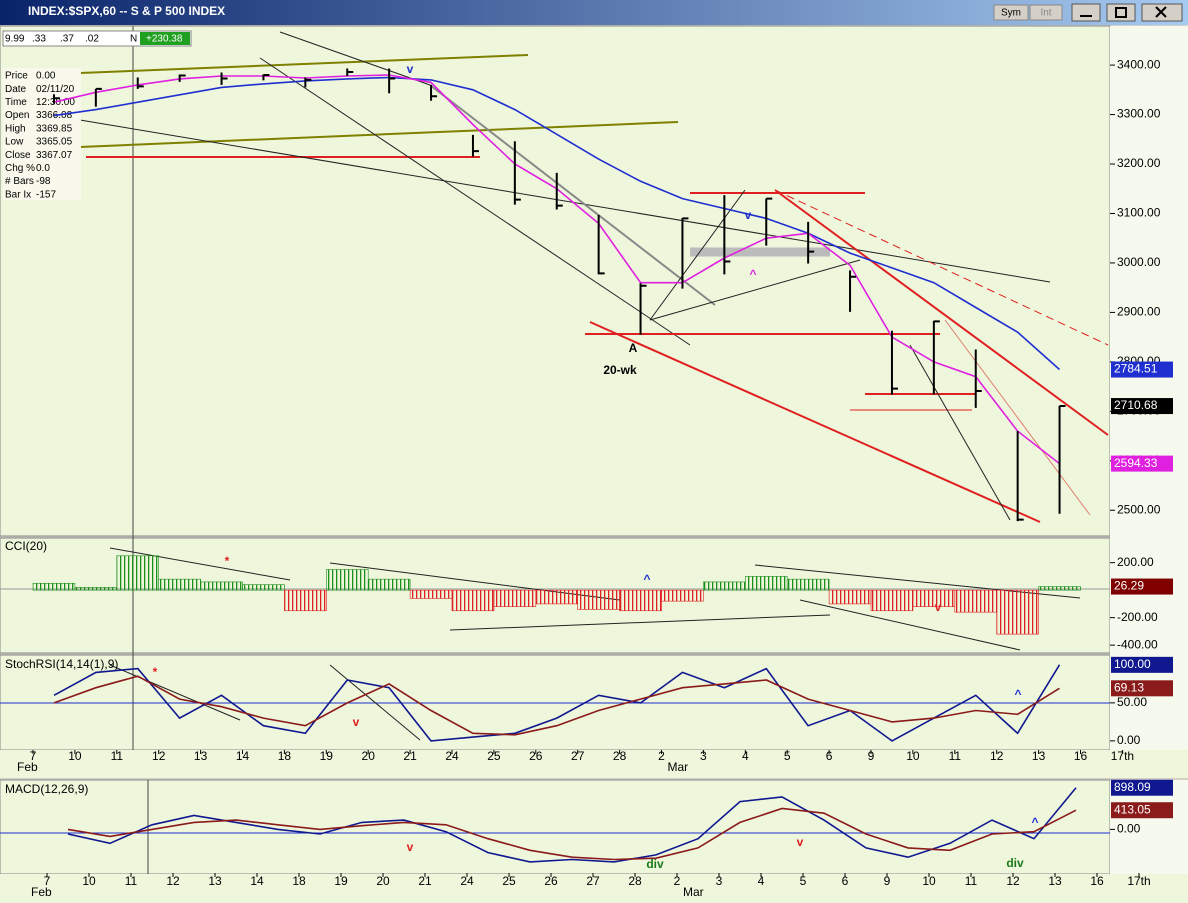 Image resolution: width=1188 pixels, height=903 pixels. Describe the element at coordinates (46, 194) in the screenshot. I see `info-value: -157` at that location.